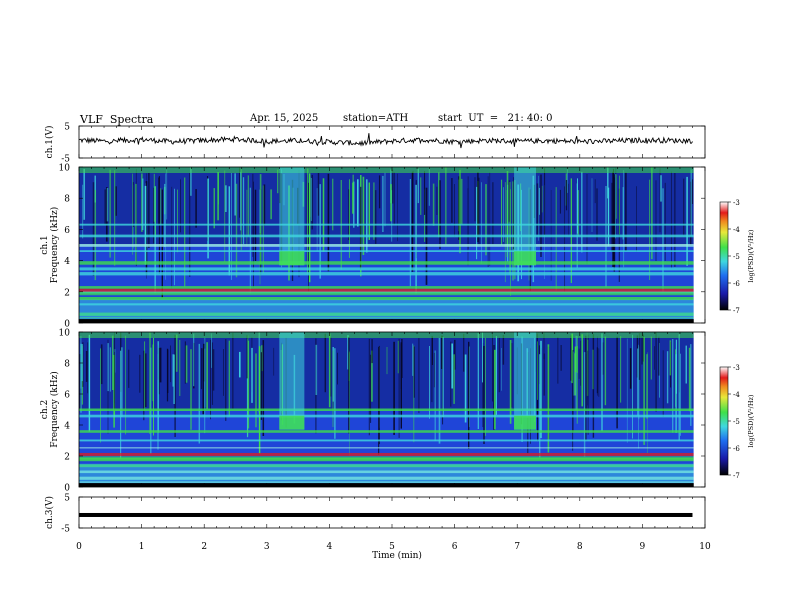  I want to click on ch2-spec-y-tick-label: 0, so click(67, 489).